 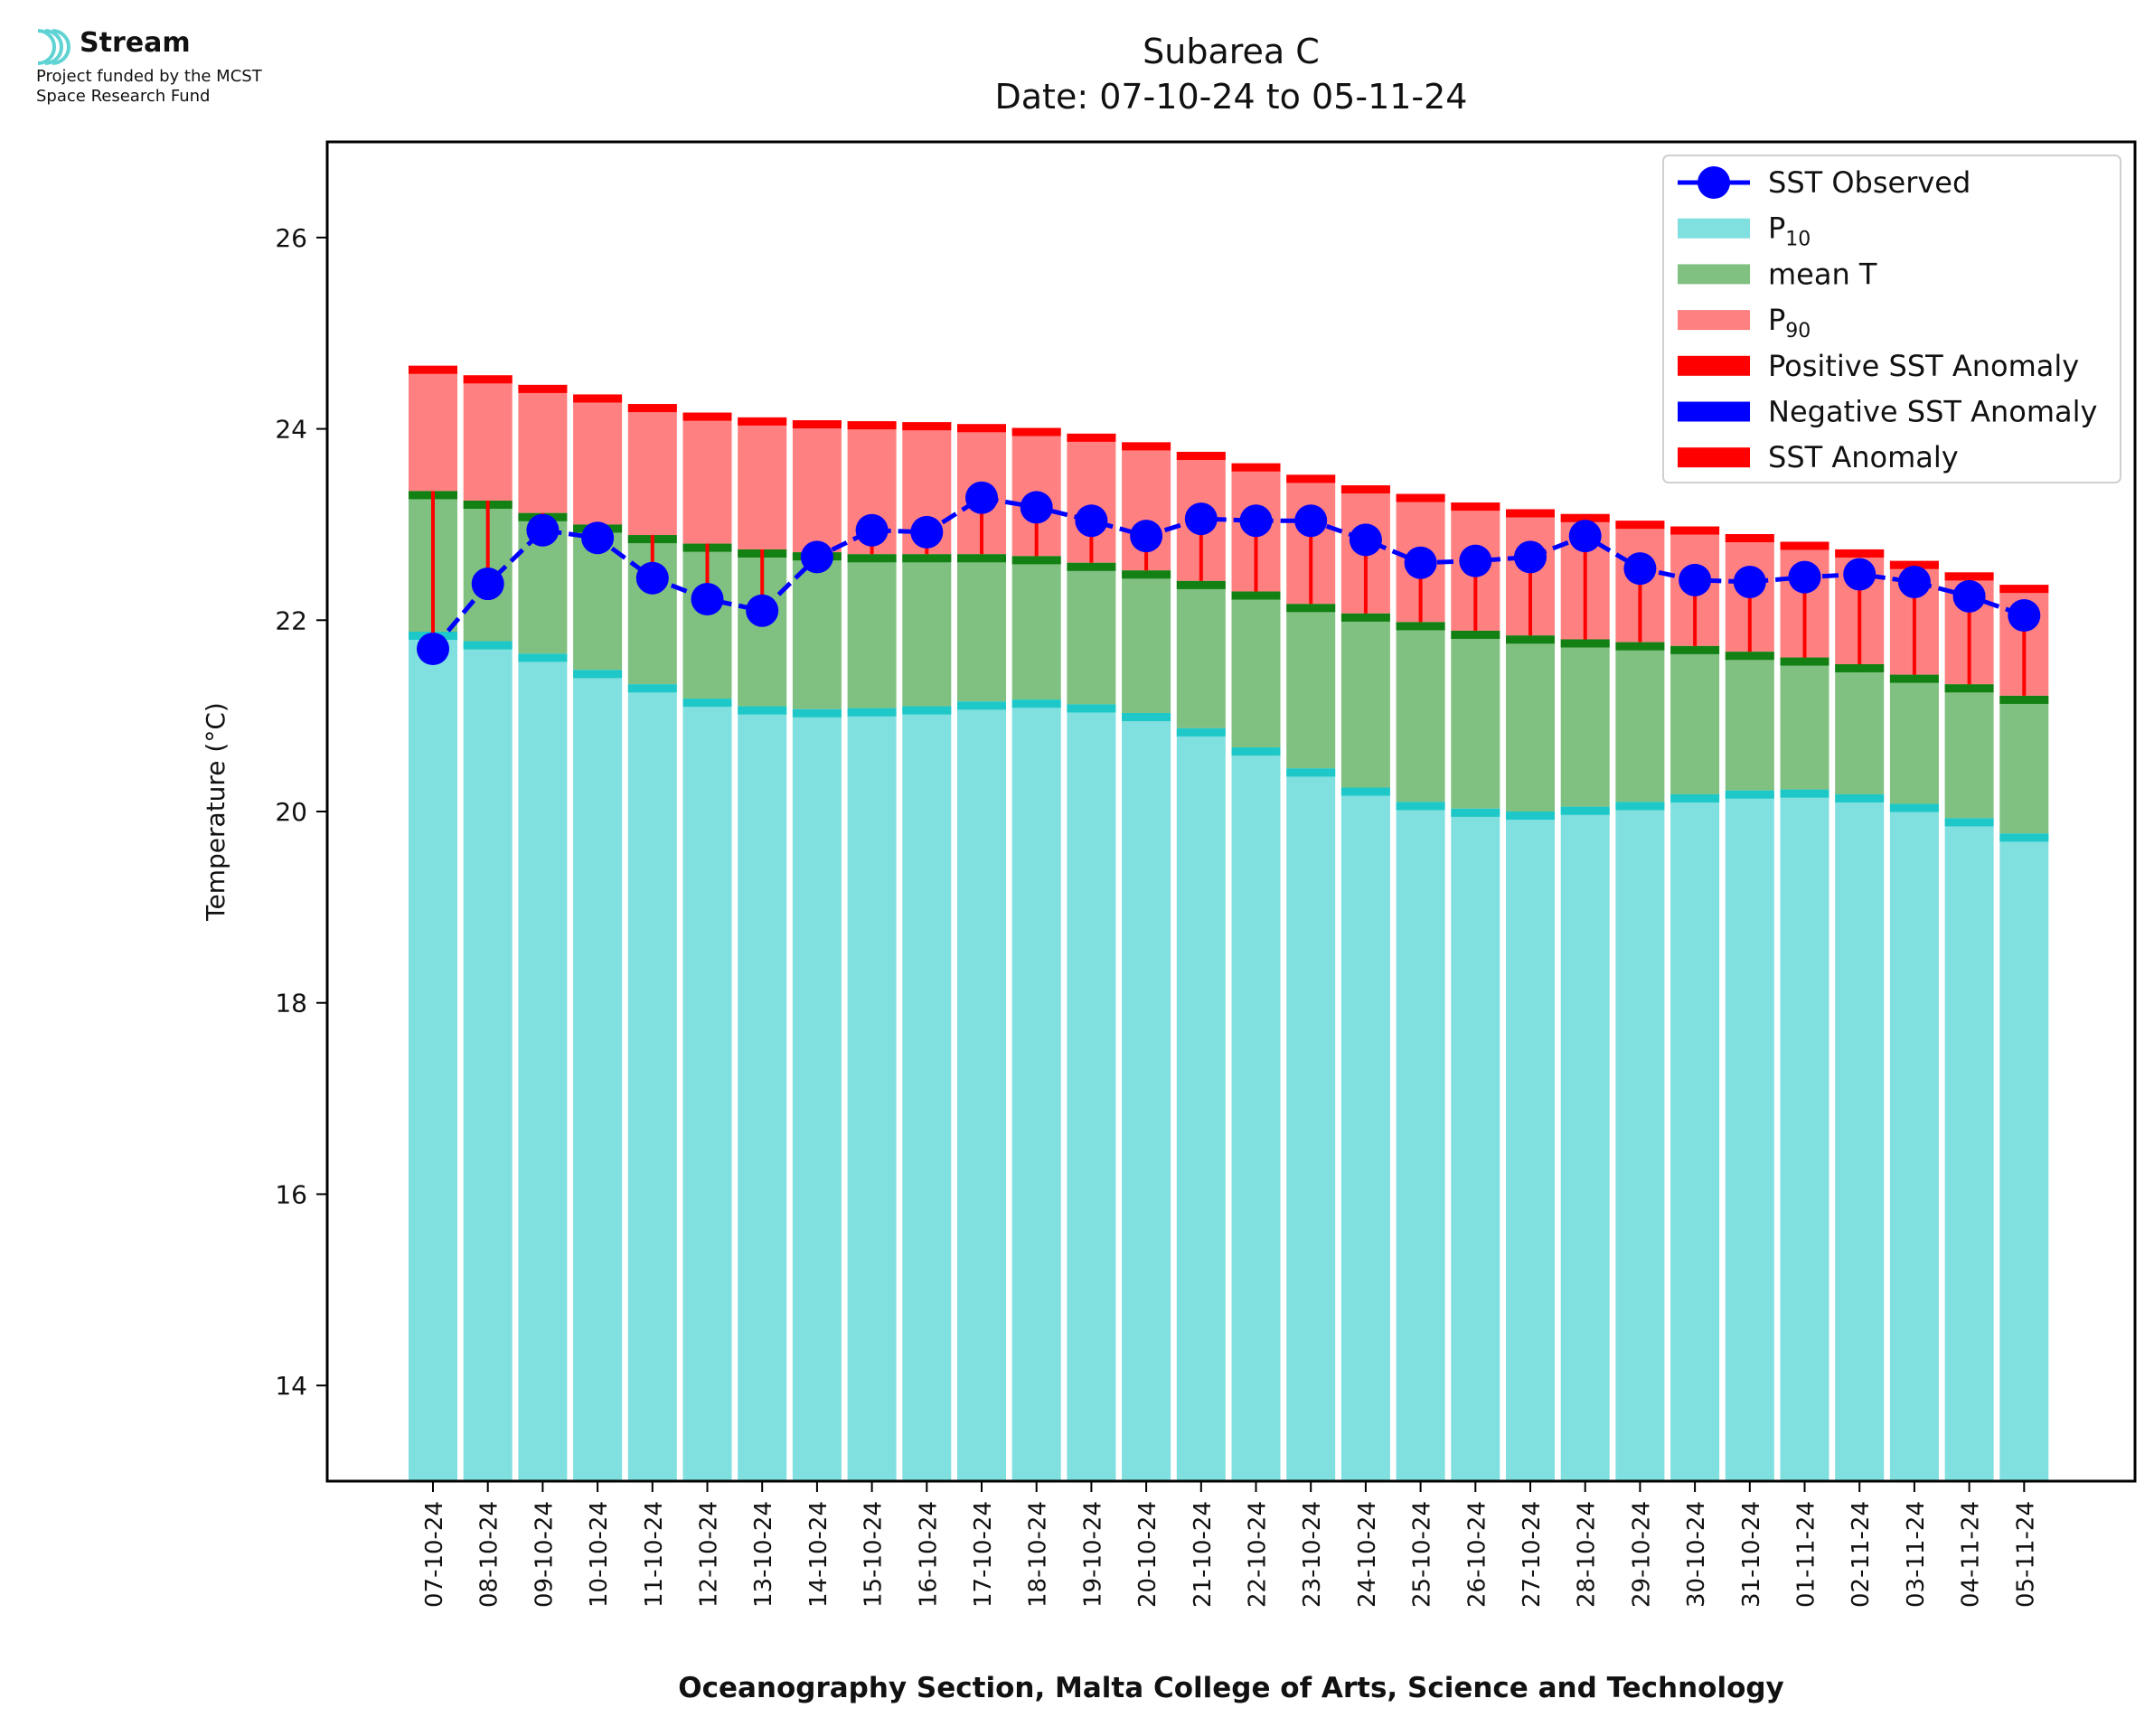 What do you see at coordinates (1806, 1554) in the screenshot?
I see `x-tick-label: 01-11-24` at bounding box center [1806, 1554].